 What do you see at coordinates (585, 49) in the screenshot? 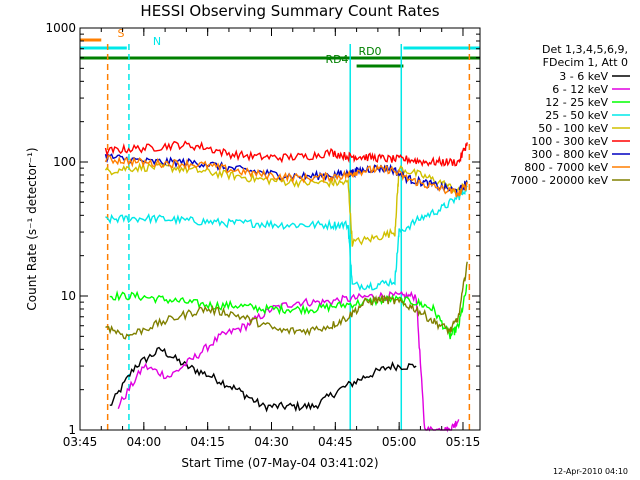
I see `legend-header-1: Det 1,3,4,5,6,9,` at bounding box center [585, 49].